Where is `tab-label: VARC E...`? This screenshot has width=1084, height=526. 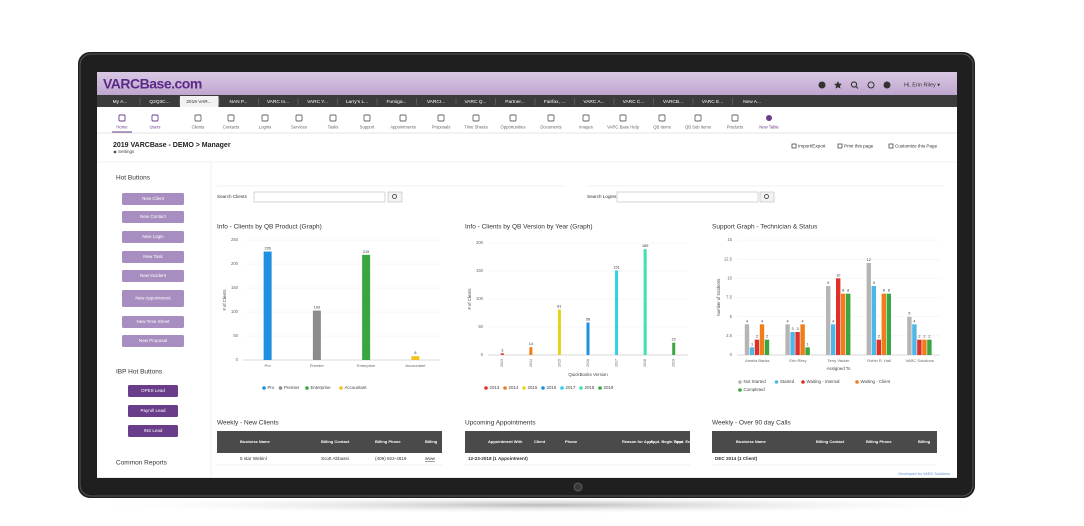
tab-label: VARC E... is located at coordinates (713, 102).